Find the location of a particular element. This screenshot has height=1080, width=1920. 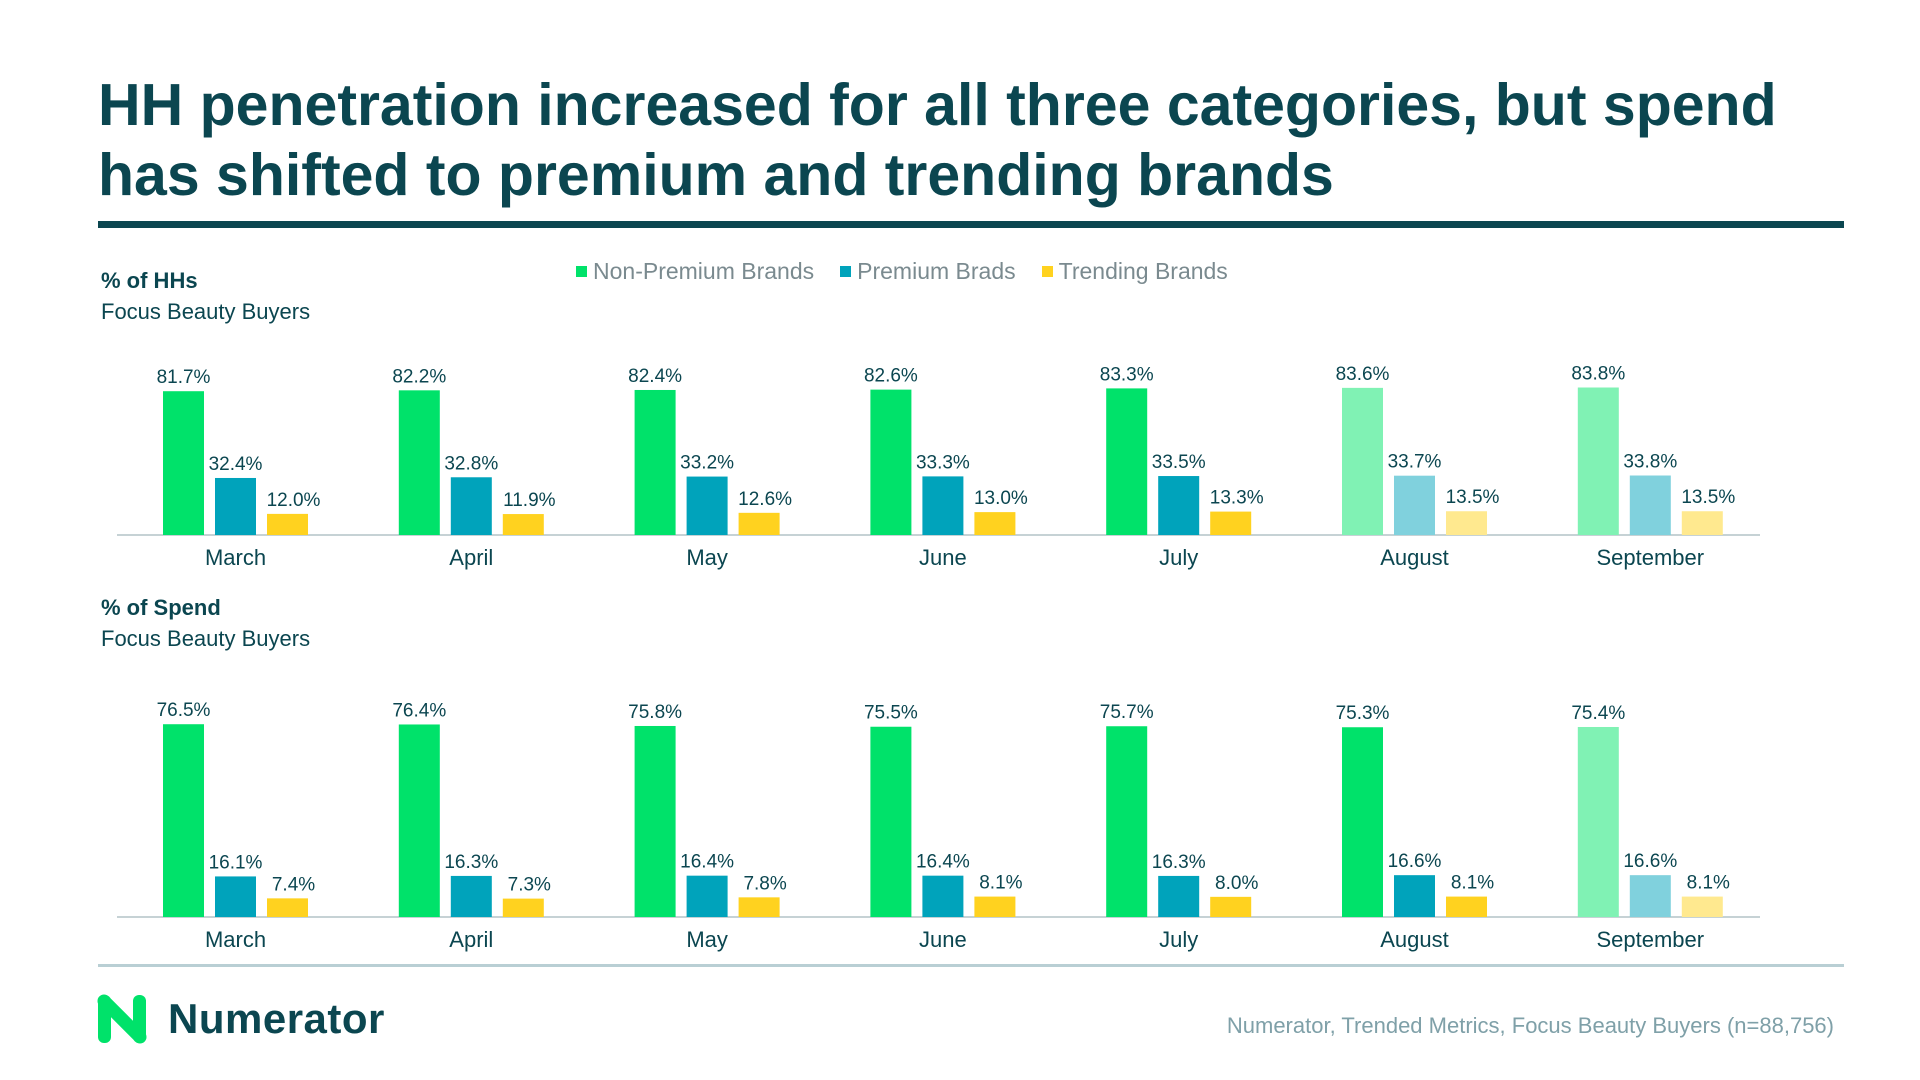

legend-swatch-trending is located at coordinates (1047, 271).